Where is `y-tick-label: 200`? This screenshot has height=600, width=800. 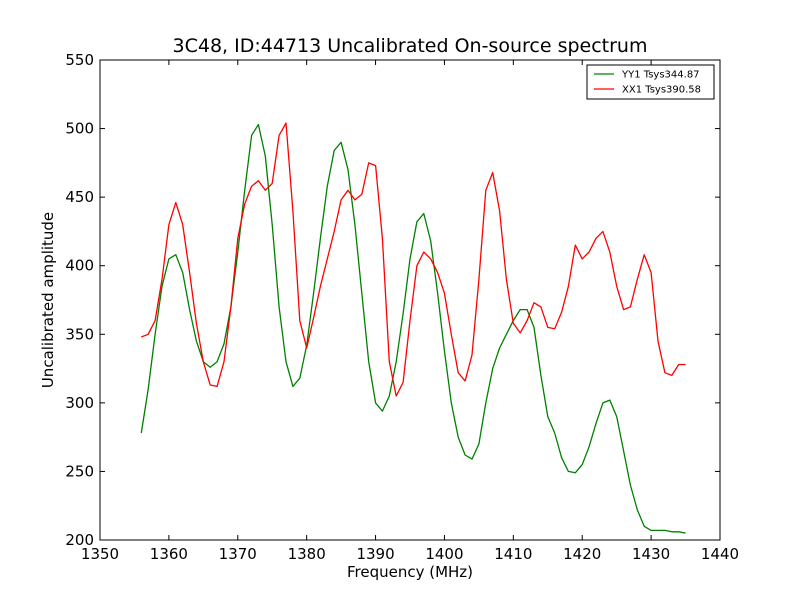 y-tick-label: 200 is located at coordinates (79, 540).